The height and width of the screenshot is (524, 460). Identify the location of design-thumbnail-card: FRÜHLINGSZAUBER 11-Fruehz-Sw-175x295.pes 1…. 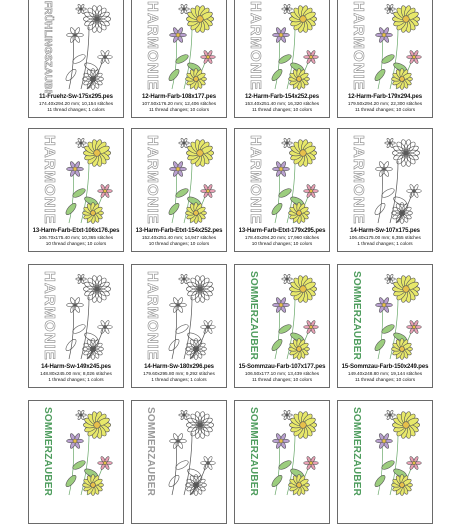
(76, 59).